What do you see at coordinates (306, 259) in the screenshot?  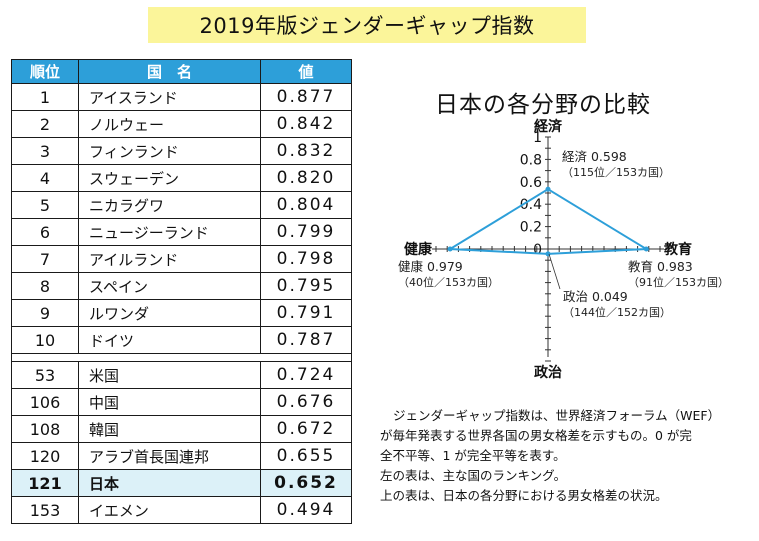 I see `cell-value: 0.798` at bounding box center [306, 259].